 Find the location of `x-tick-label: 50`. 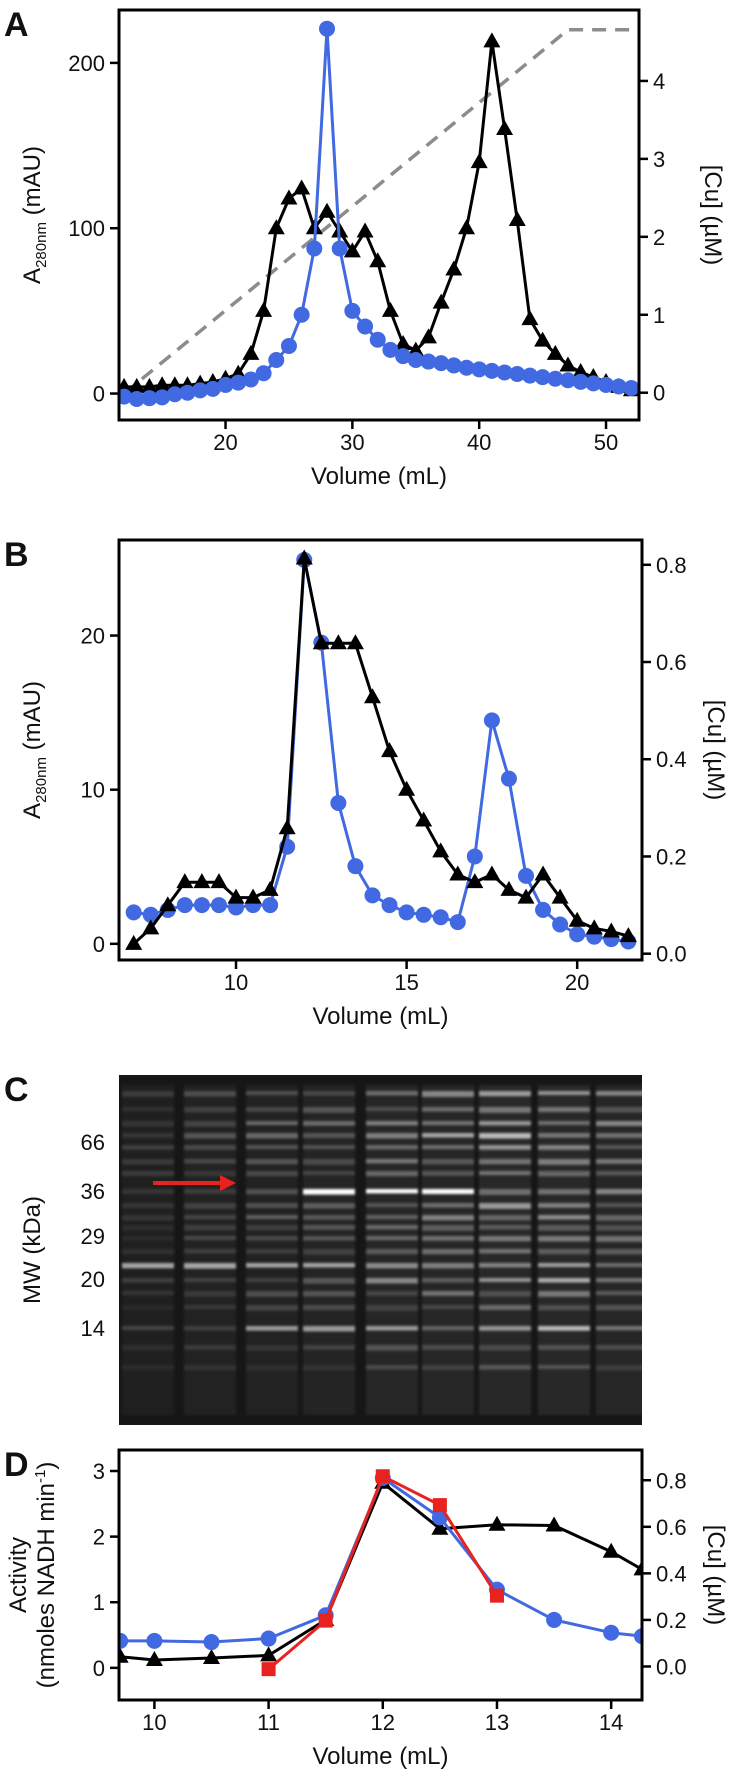

x-tick-label: 50 is located at coordinates (606, 442).